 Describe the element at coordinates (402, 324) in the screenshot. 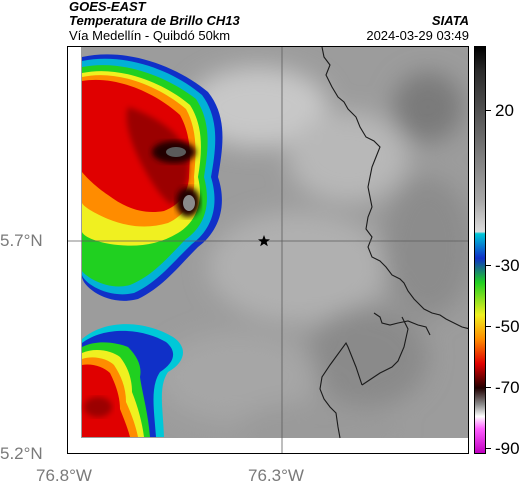

I see `boundary-line-river` at that location.